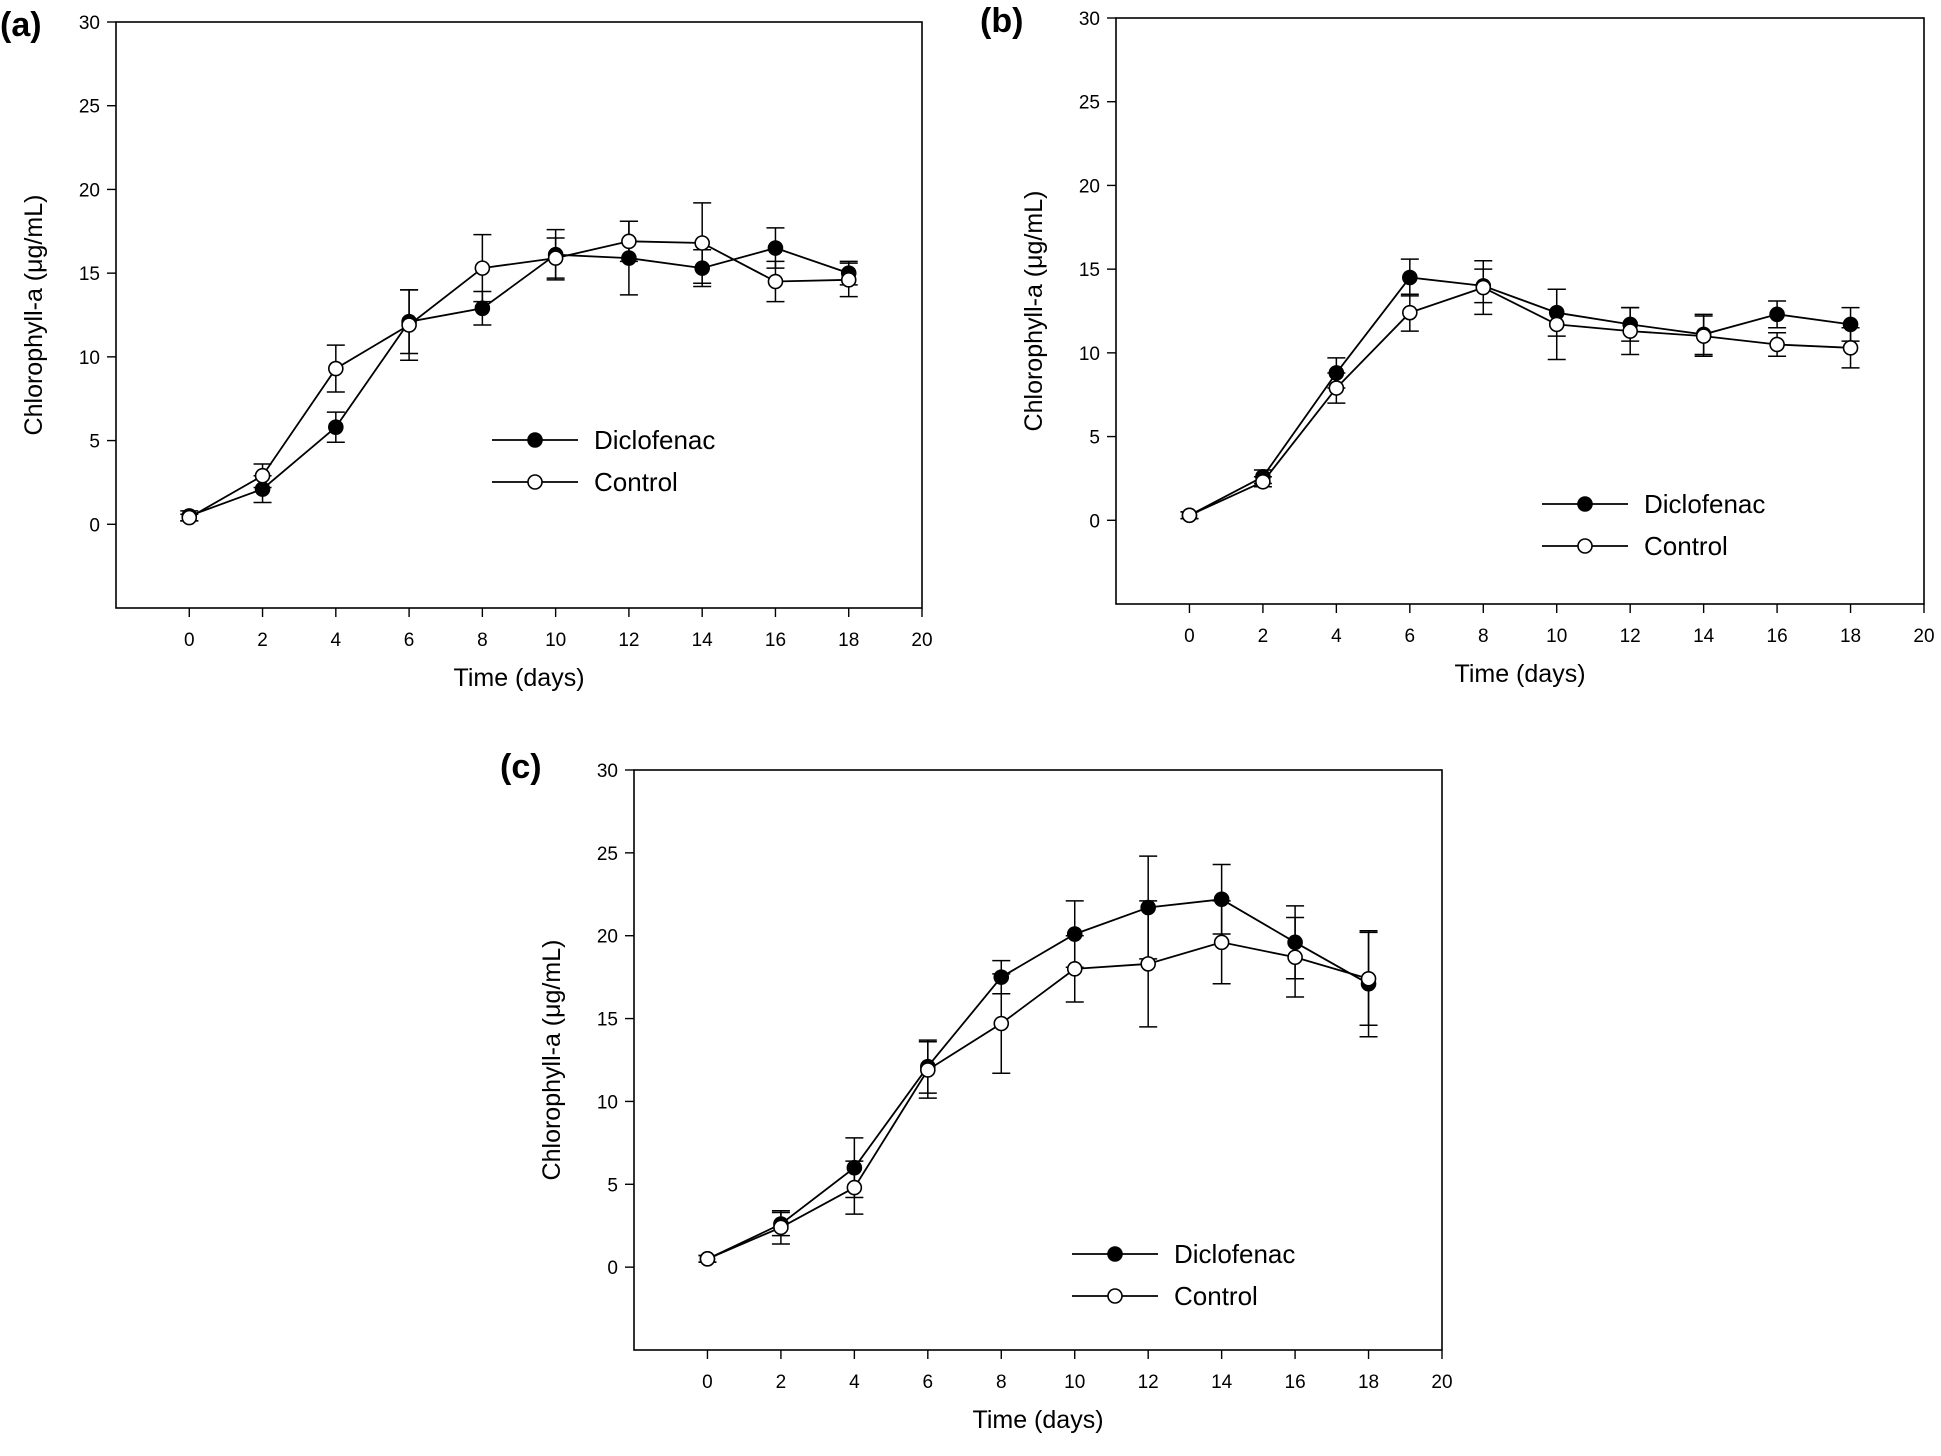 This screenshot has height=1456, width=1941. Describe the element at coordinates (1653, 525) in the screenshot. I see `legend: Diclofenac Control` at that location.